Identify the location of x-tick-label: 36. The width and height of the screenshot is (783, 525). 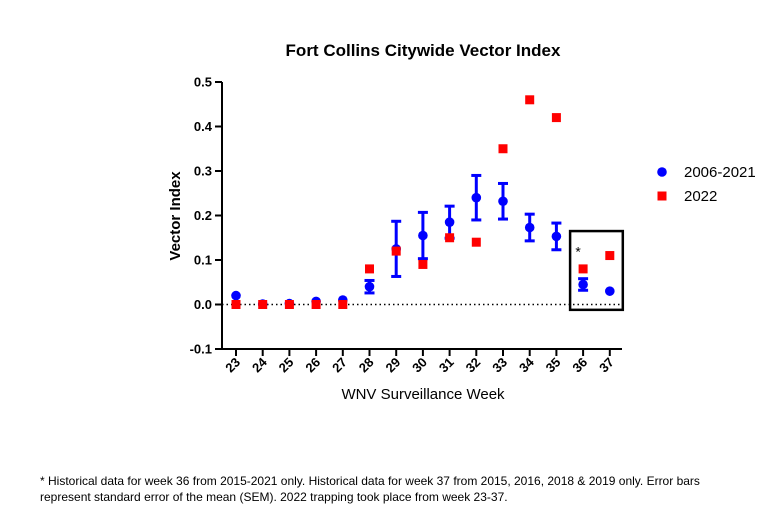
(579, 365).